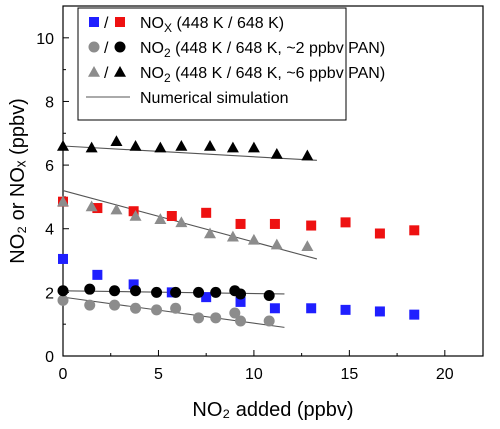 The height and width of the screenshot is (429, 500). I want to click on x-tick-label: 10, so click(254, 374).